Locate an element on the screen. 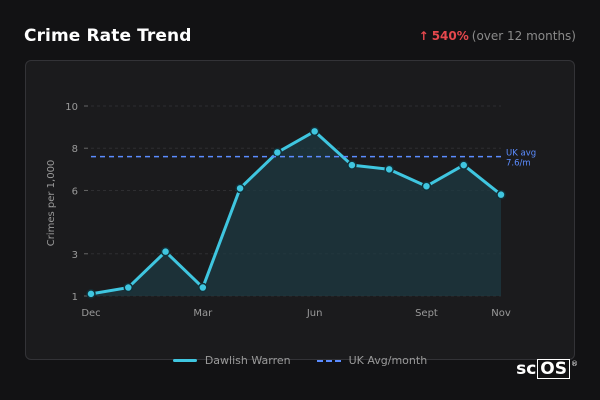  x-tick-label: Jun is located at coordinates (314, 313).